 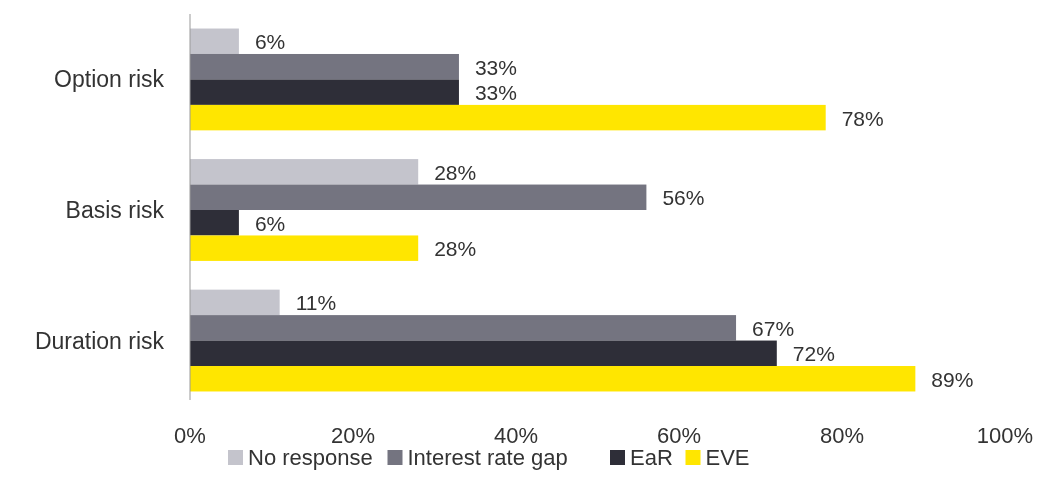 I want to click on data-label: 72%, so click(x=813, y=354).